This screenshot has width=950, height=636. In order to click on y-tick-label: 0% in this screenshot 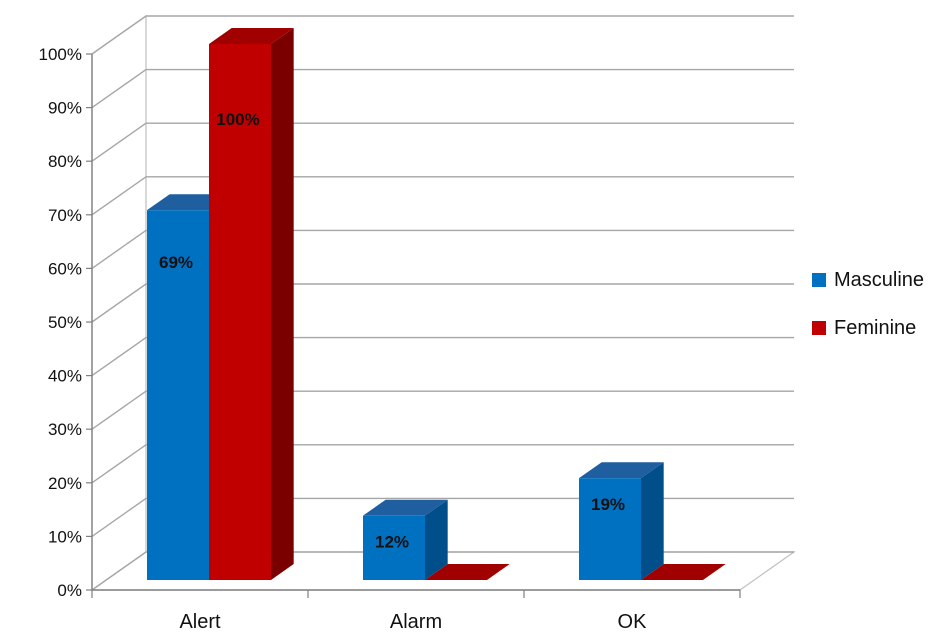, I will do `click(69, 590)`.